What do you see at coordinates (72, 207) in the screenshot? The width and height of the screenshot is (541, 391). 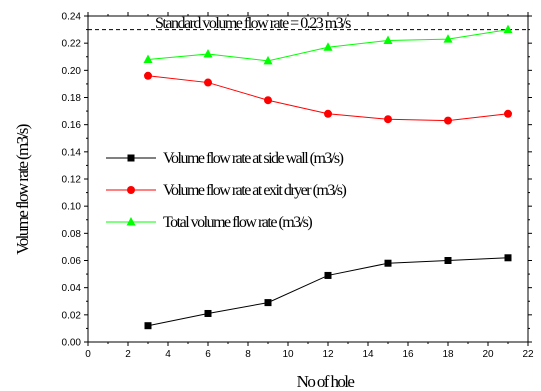 I see `y-tick-label: 0.10` at bounding box center [72, 207].